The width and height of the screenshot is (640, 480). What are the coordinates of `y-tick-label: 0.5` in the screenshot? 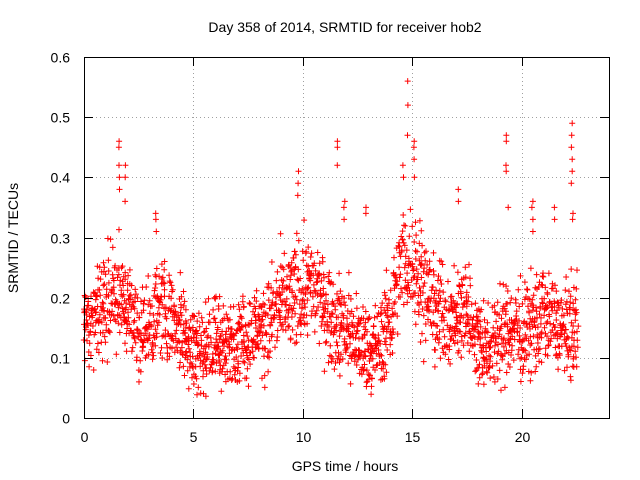 It's located at (61, 118).